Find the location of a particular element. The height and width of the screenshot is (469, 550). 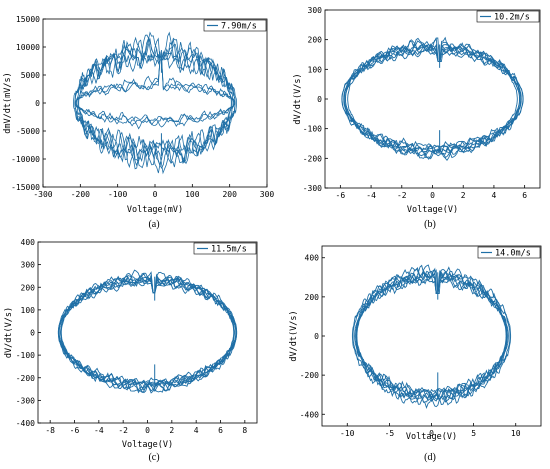

panel-caption: (a) is located at coordinates (153, 224).